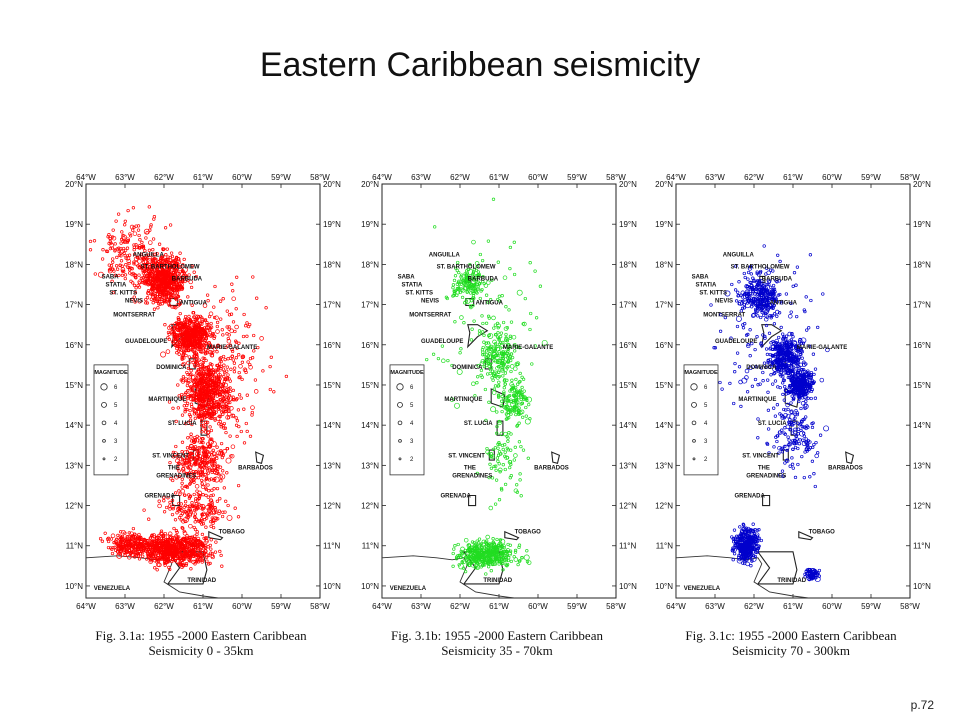  Describe the element at coordinates (551, 468) in the screenshot. I see `place-label: BARBADOS` at that location.